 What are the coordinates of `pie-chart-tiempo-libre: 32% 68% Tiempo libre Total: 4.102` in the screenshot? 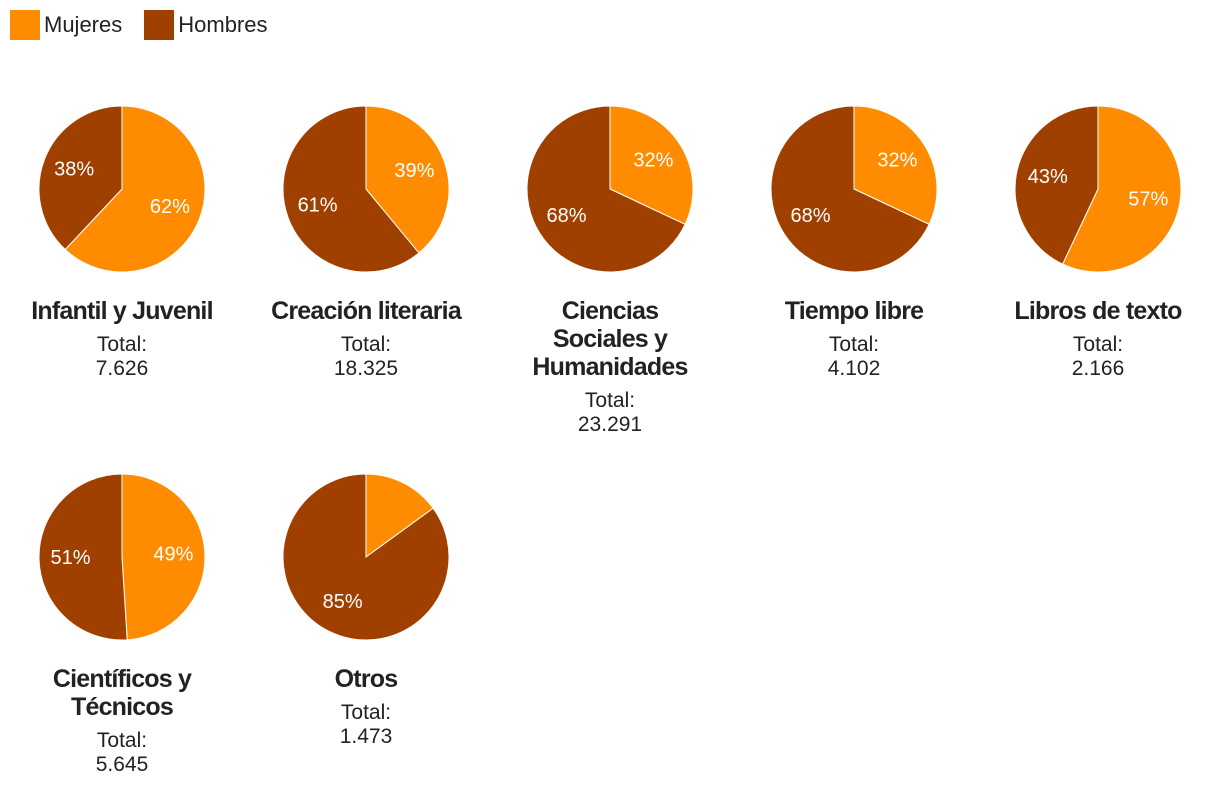 It's located at (854, 238).